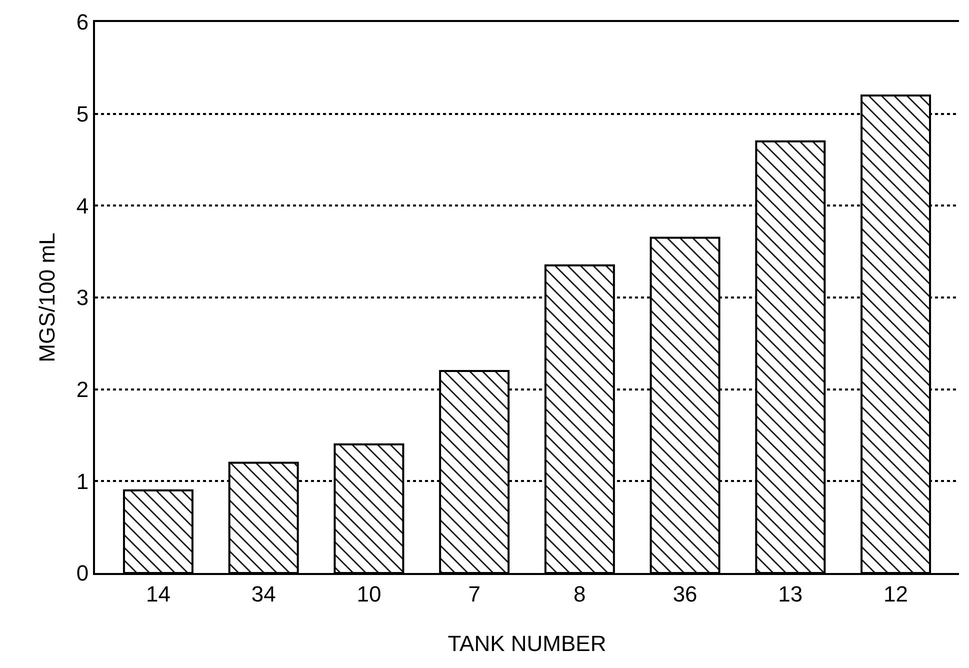 This screenshot has width=969, height=668. What do you see at coordinates (685, 593) in the screenshot?
I see `x-tick-label: 36` at bounding box center [685, 593].